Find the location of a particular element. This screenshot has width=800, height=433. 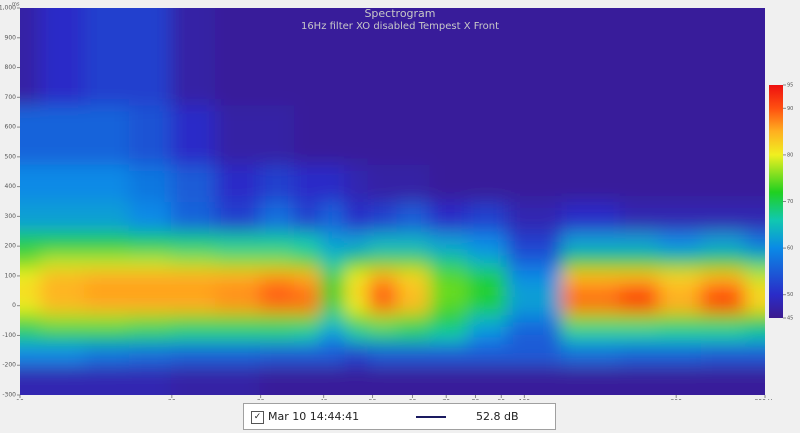

x-tick-label: 80 is located at coordinates (476, 400).